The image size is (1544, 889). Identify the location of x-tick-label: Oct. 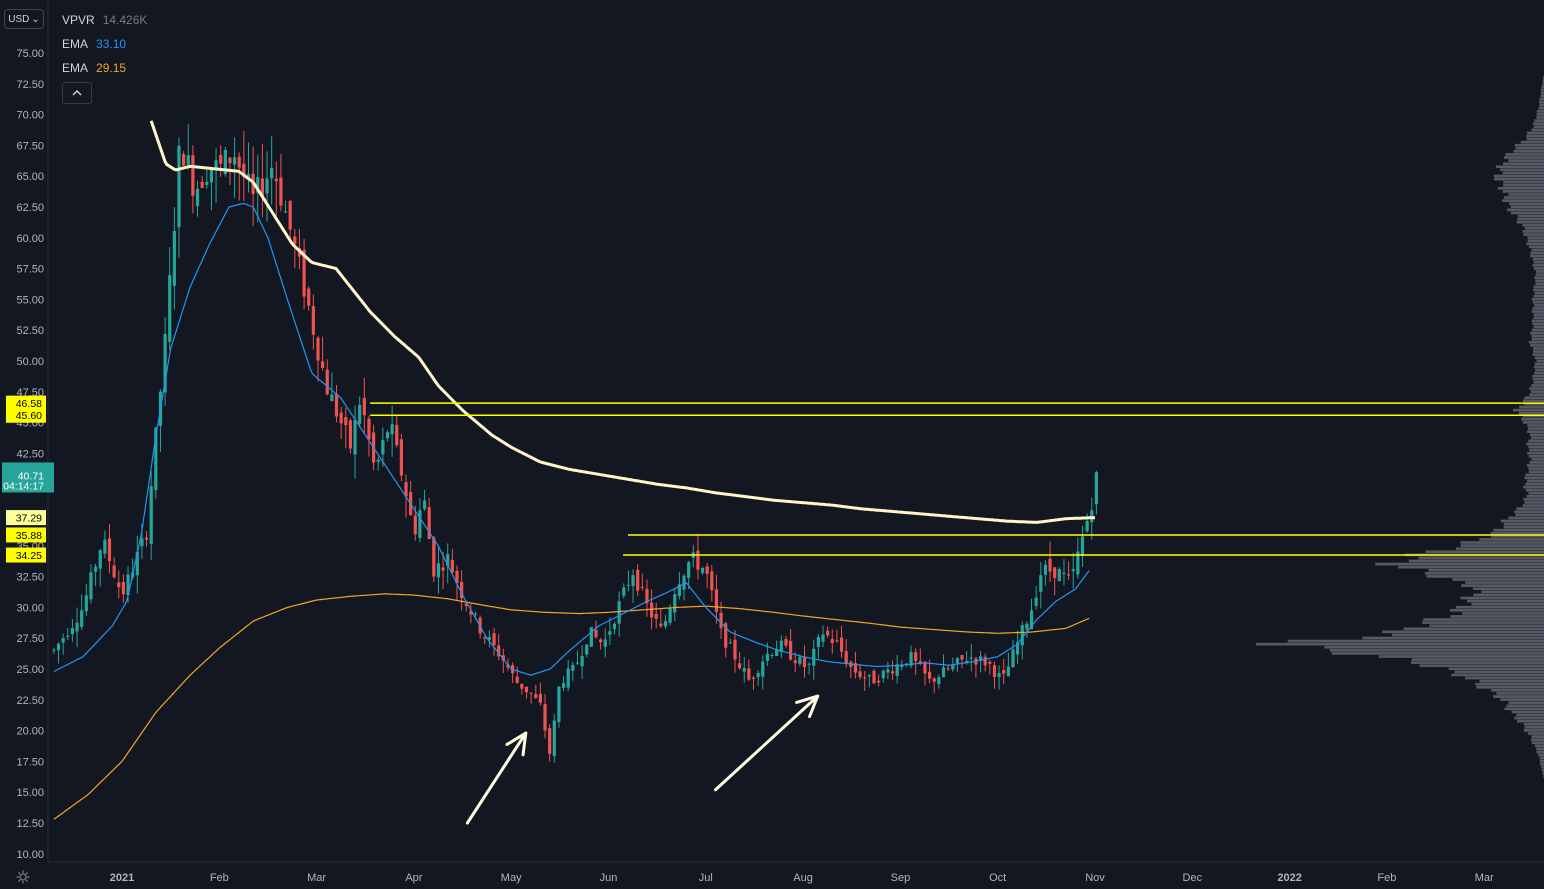
(997, 878).